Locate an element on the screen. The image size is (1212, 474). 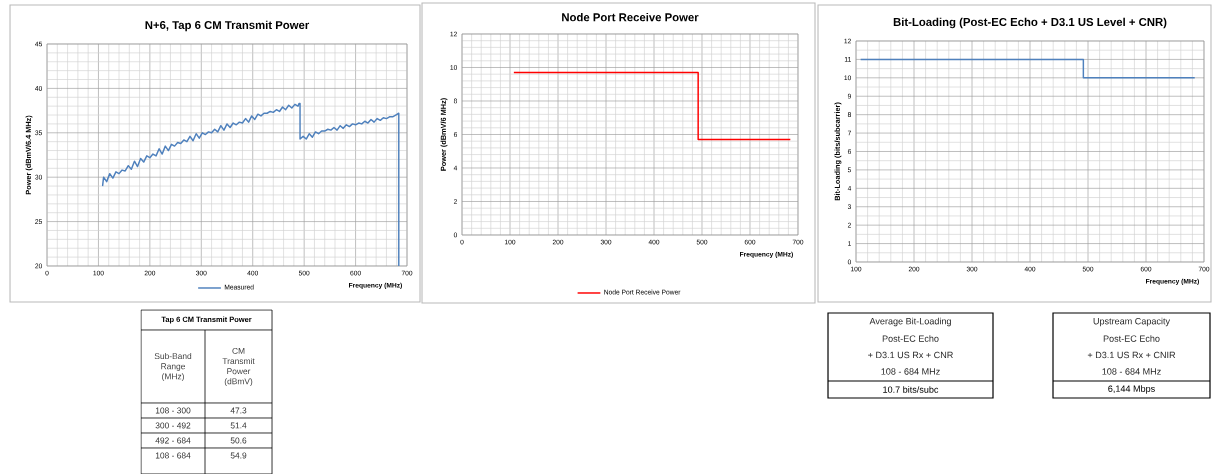
data-label: 51.4 is located at coordinates (238, 425).